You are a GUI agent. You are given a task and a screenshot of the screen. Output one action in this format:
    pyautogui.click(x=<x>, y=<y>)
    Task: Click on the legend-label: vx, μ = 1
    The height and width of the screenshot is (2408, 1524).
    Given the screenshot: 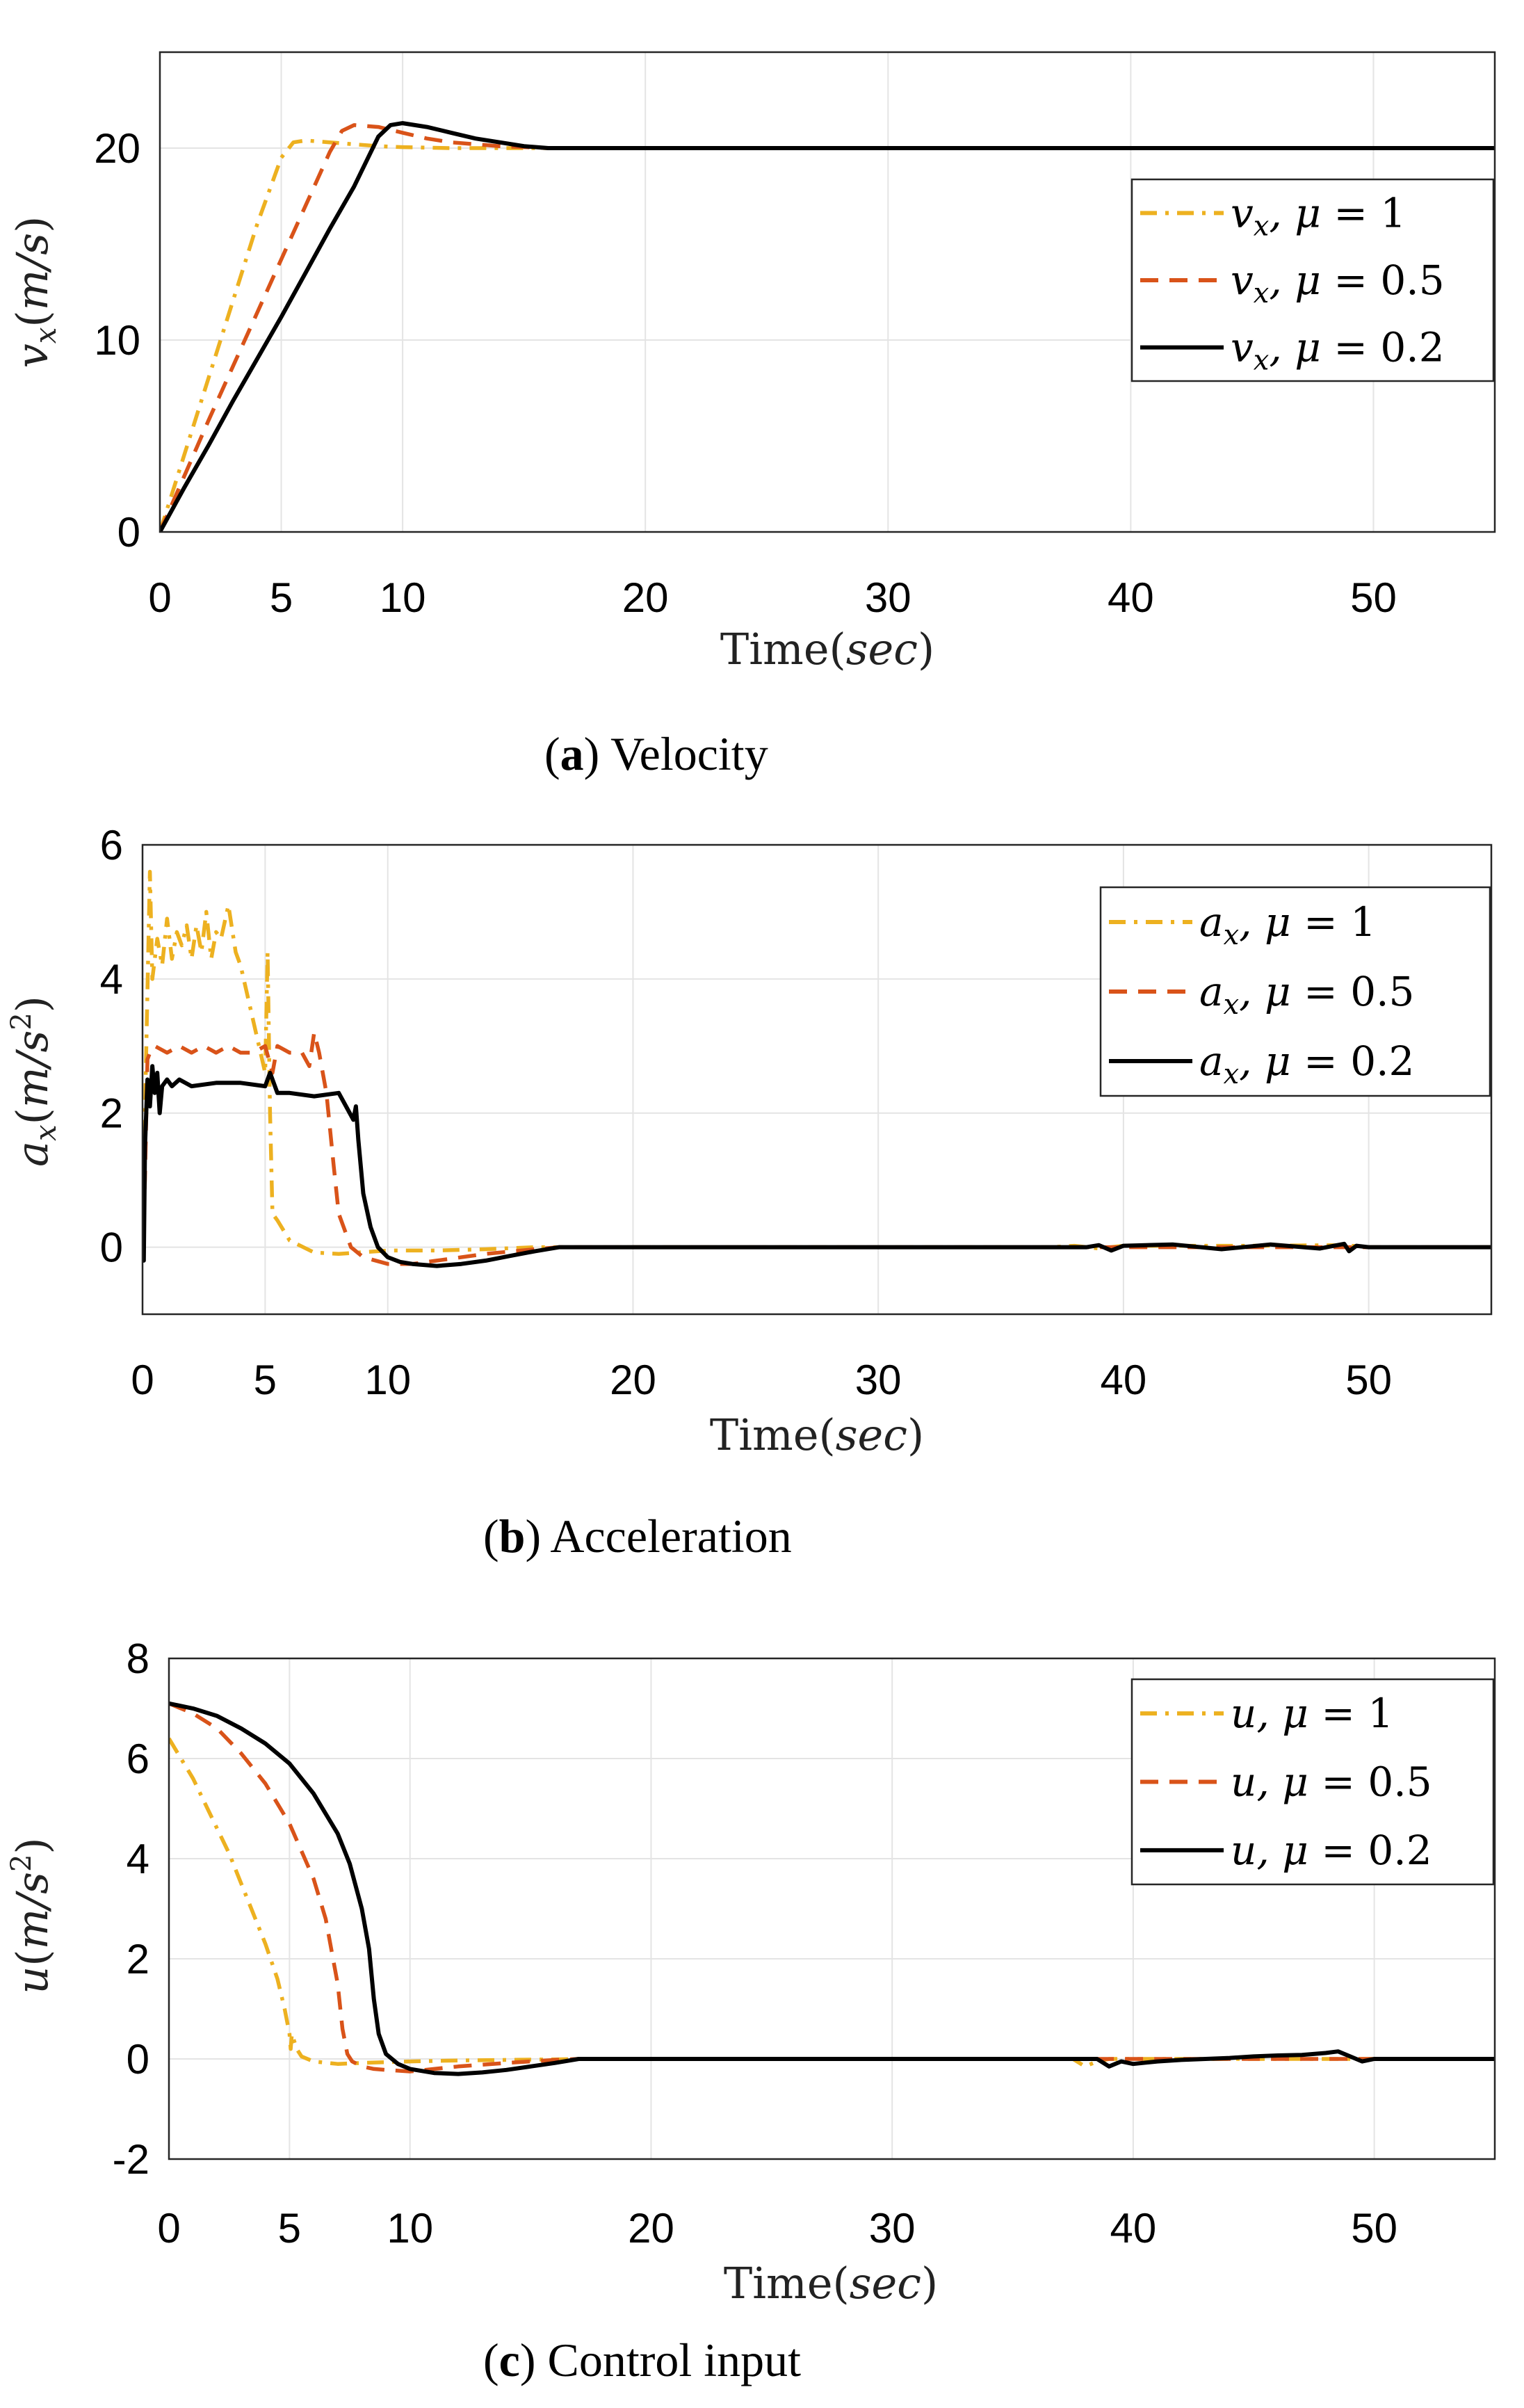 What is the action you would take?
    pyautogui.click(x=1318, y=216)
    